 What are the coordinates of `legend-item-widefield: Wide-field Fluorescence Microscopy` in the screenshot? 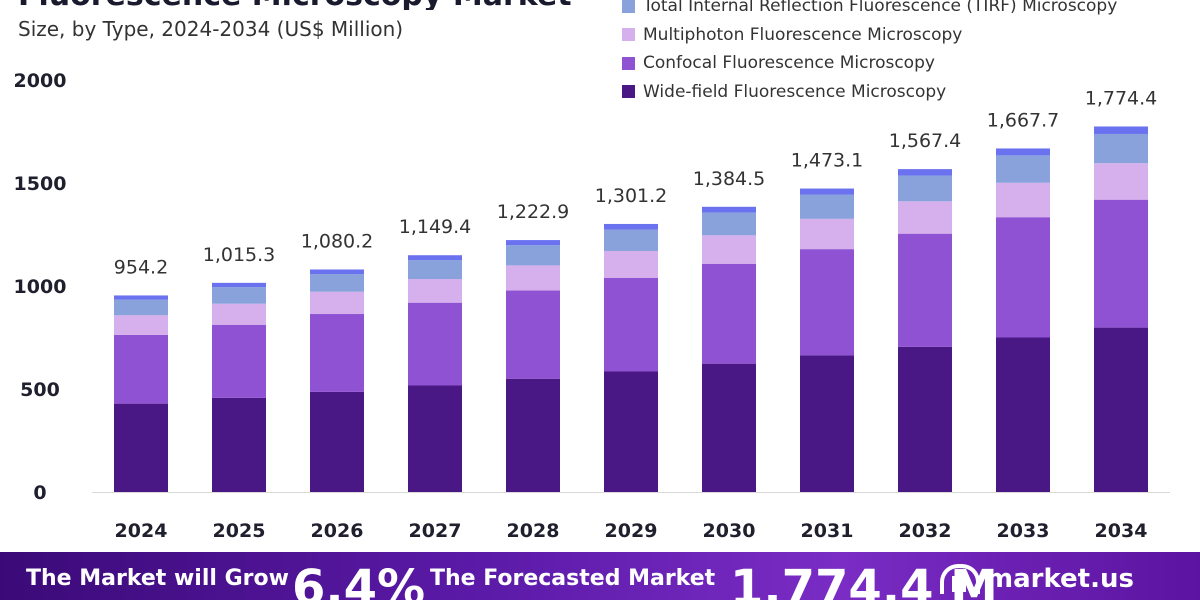 It's located at (869, 92).